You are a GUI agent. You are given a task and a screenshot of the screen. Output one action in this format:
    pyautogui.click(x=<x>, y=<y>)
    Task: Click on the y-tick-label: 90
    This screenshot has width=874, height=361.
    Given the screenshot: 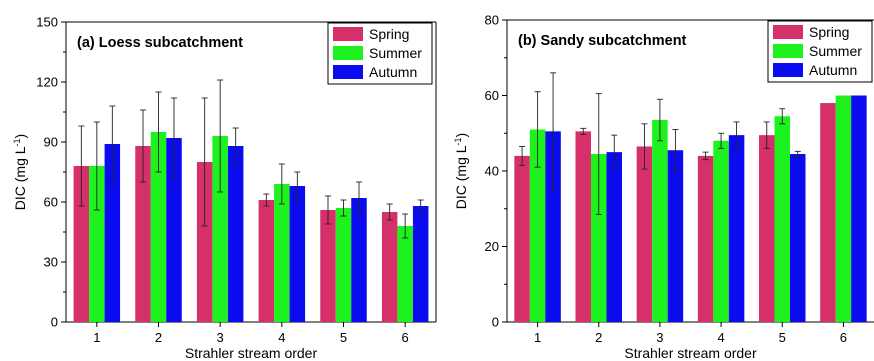 What is the action you would take?
    pyautogui.click(x=51, y=142)
    